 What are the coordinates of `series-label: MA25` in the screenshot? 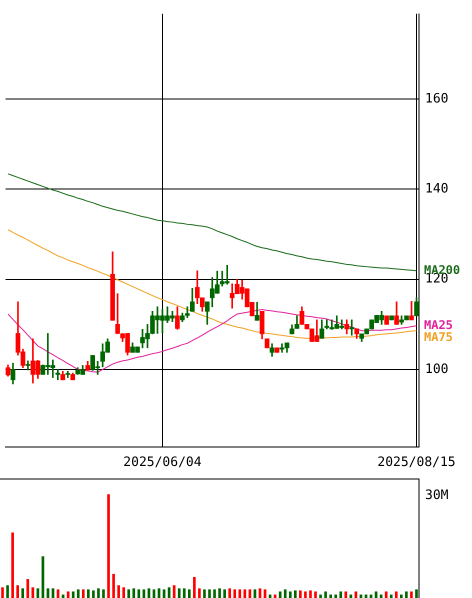 It's located at (438, 325).